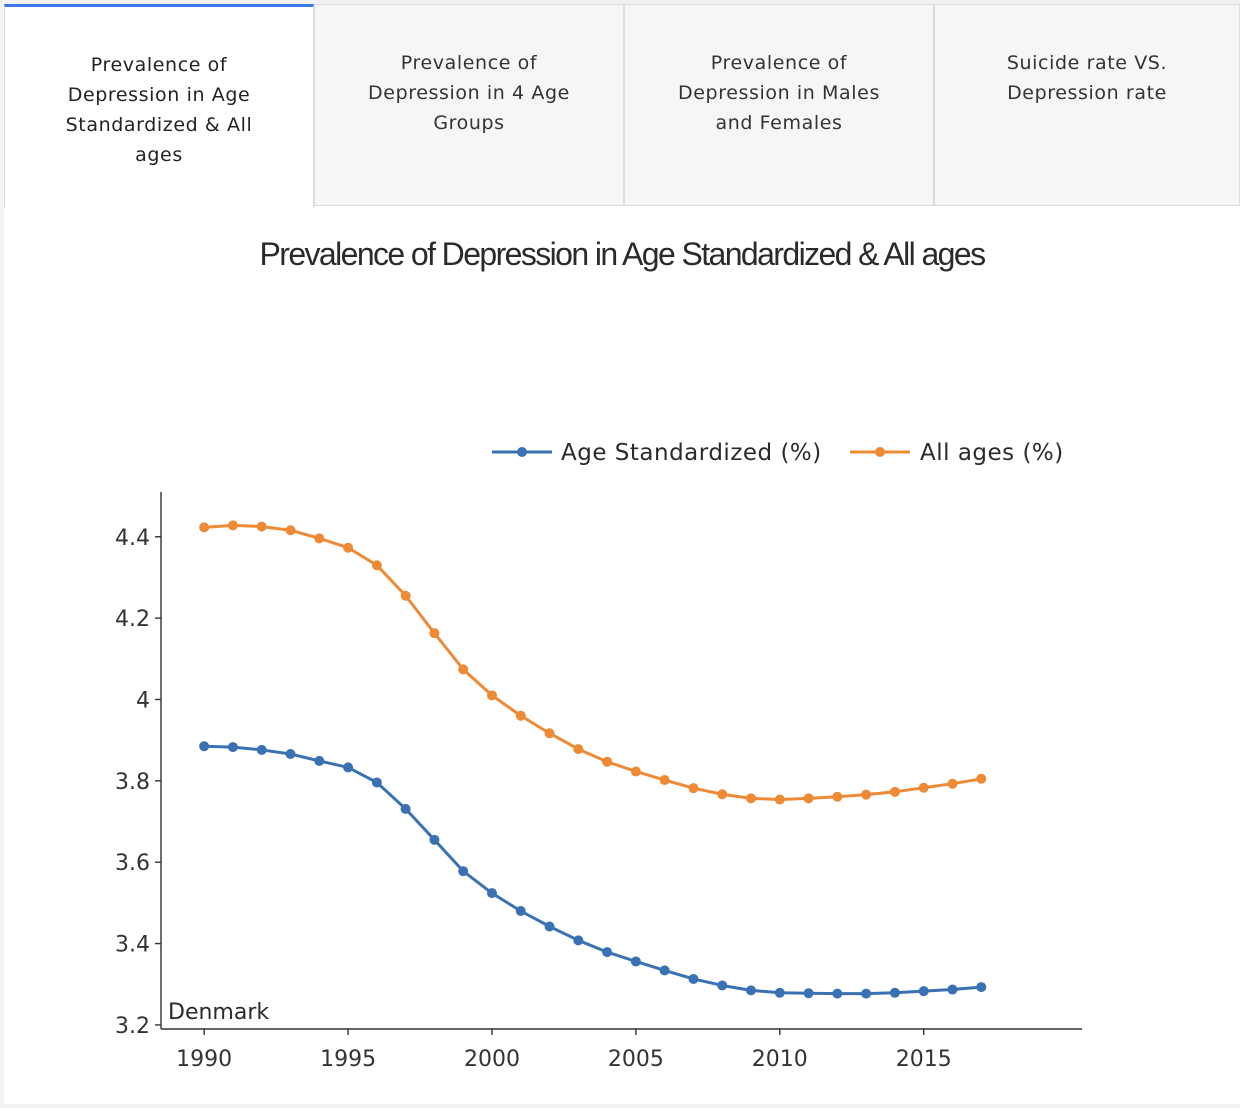 The image size is (1240, 1108). What do you see at coordinates (132, 863) in the screenshot?
I see `y-tick-label: 3.6` at bounding box center [132, 863].